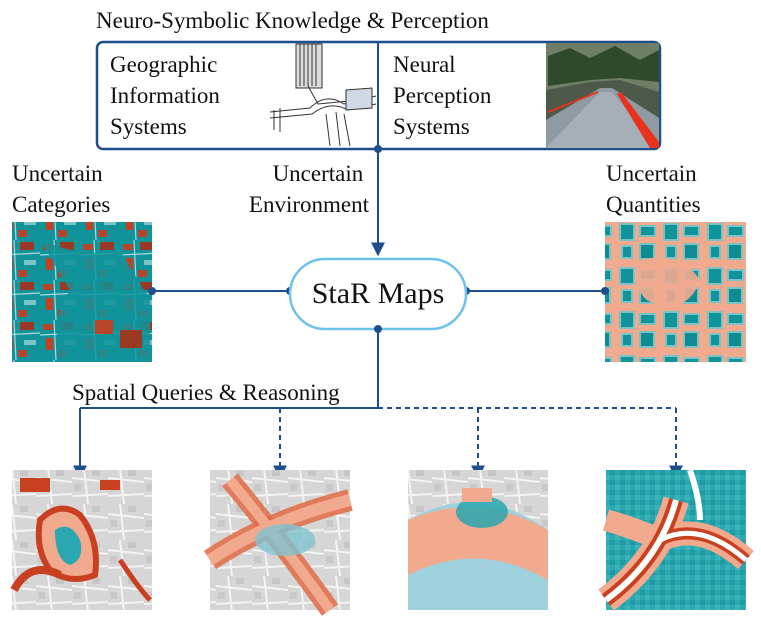 Image resolution: width=761 pixels, height=620 pixels. I want to click on road-intersection-map-icon, so click(323, 95).